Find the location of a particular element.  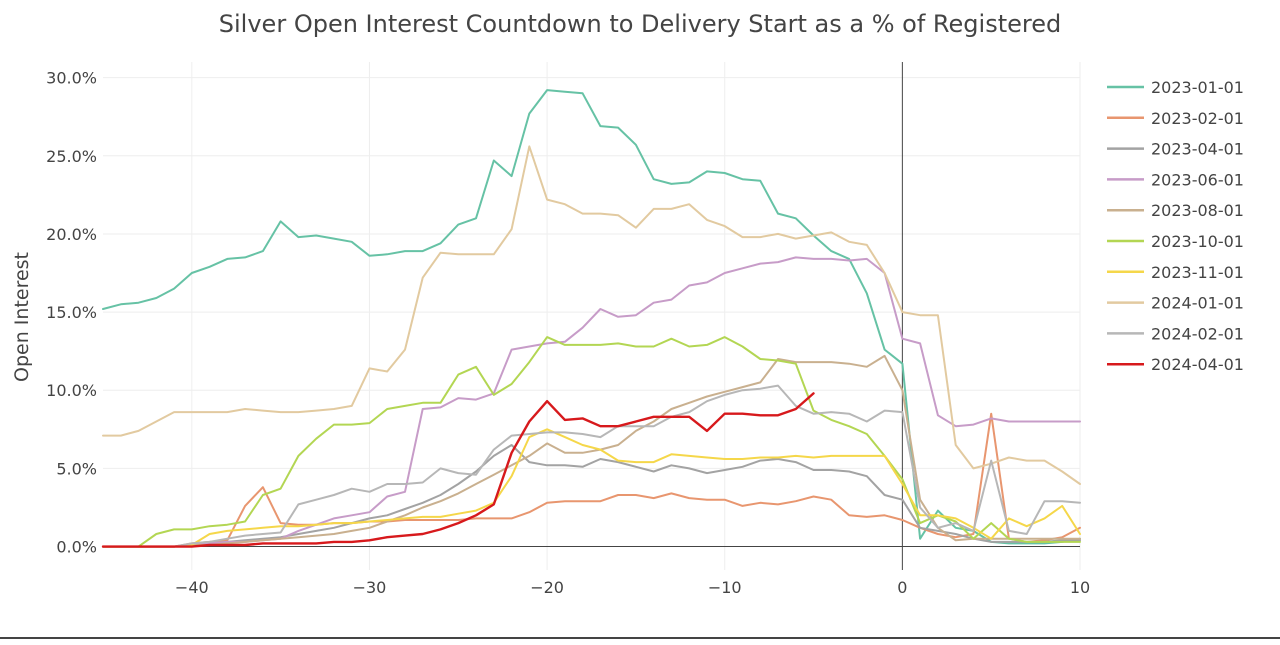

legend-label: 2023-01-01 is located at coordinates (1197, 87).